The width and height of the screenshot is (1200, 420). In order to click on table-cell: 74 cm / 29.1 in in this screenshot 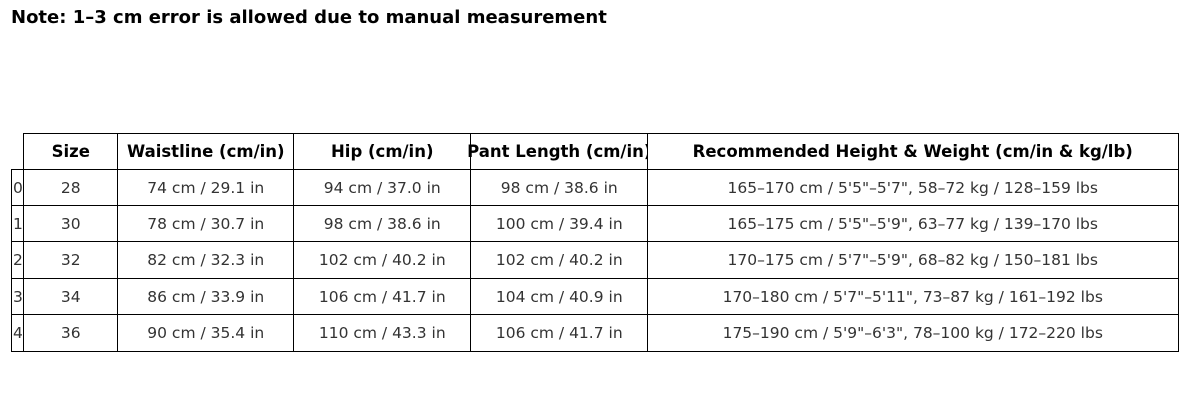, I will do `click(206, 188)`.